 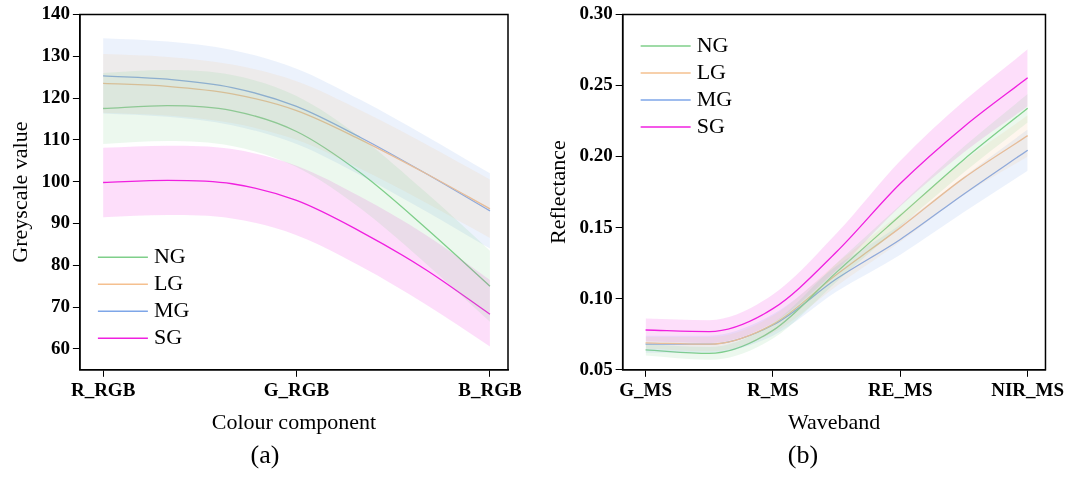 I want to click on y-axis-title: Reflectance, so click(x=557, y=192).